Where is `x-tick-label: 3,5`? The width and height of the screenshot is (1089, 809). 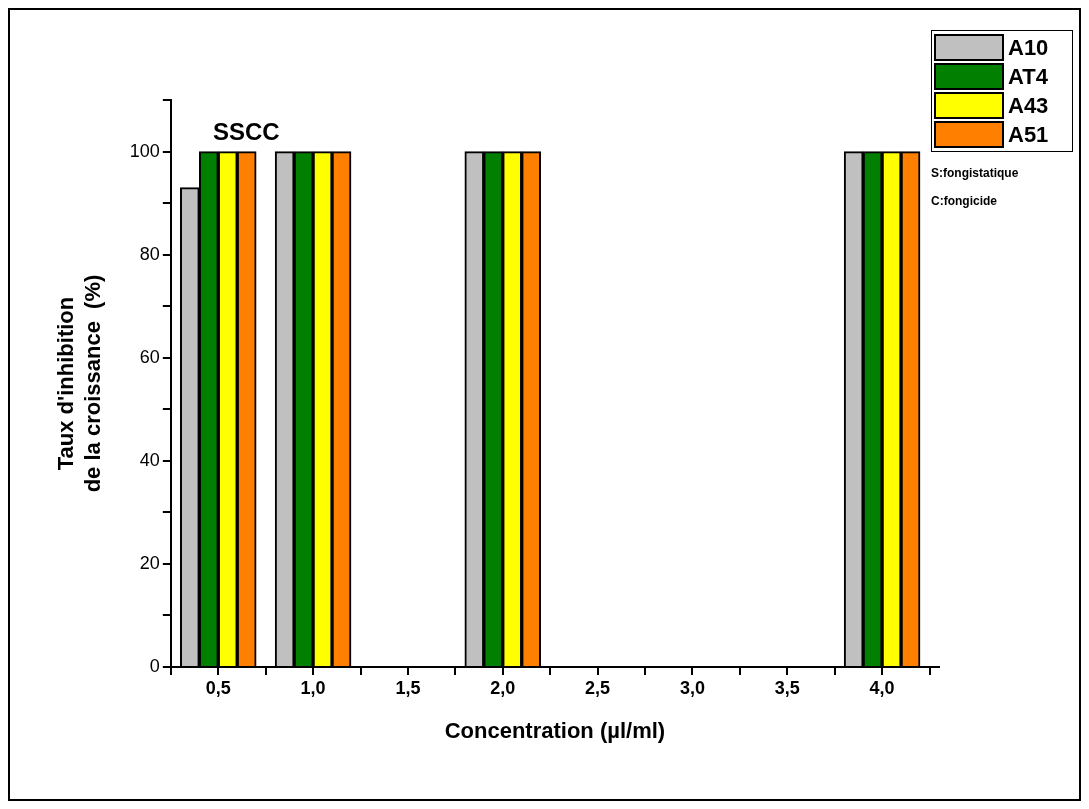
x-tick-label: 3,5 is located at coordinates (787, 687).